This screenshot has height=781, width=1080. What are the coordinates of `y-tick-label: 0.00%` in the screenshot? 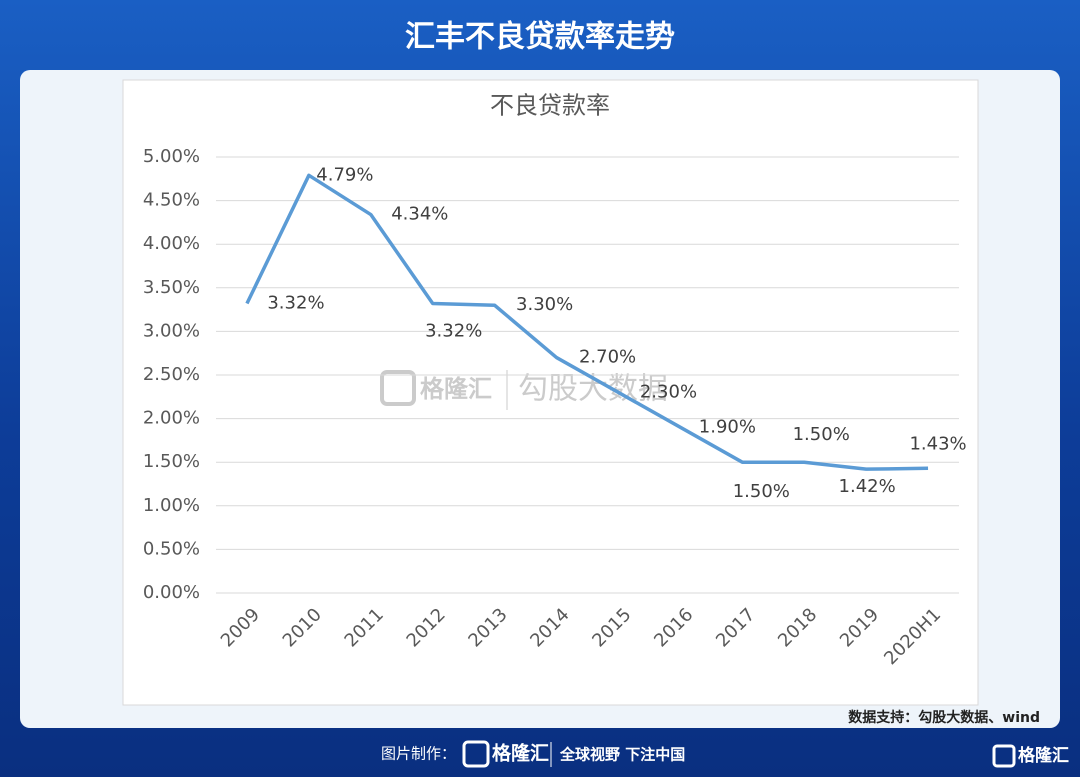 It's located at (171, 592).